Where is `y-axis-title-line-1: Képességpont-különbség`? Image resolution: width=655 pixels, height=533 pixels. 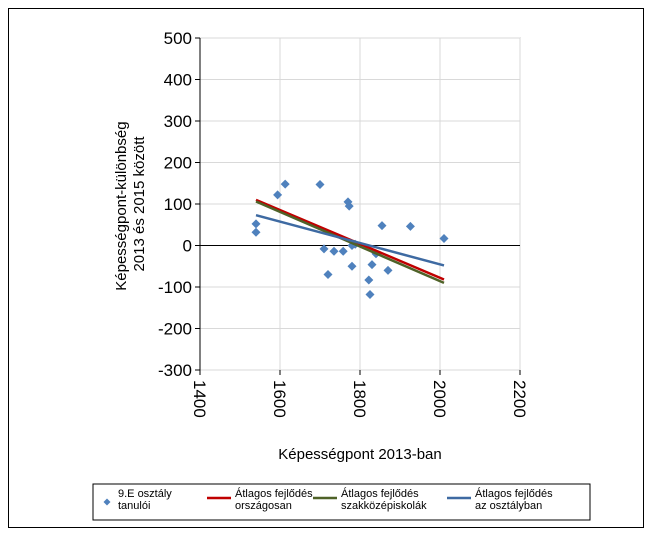
y-axis-title-line-1: Képességpont-különbség is located at coordinates (121, 205).